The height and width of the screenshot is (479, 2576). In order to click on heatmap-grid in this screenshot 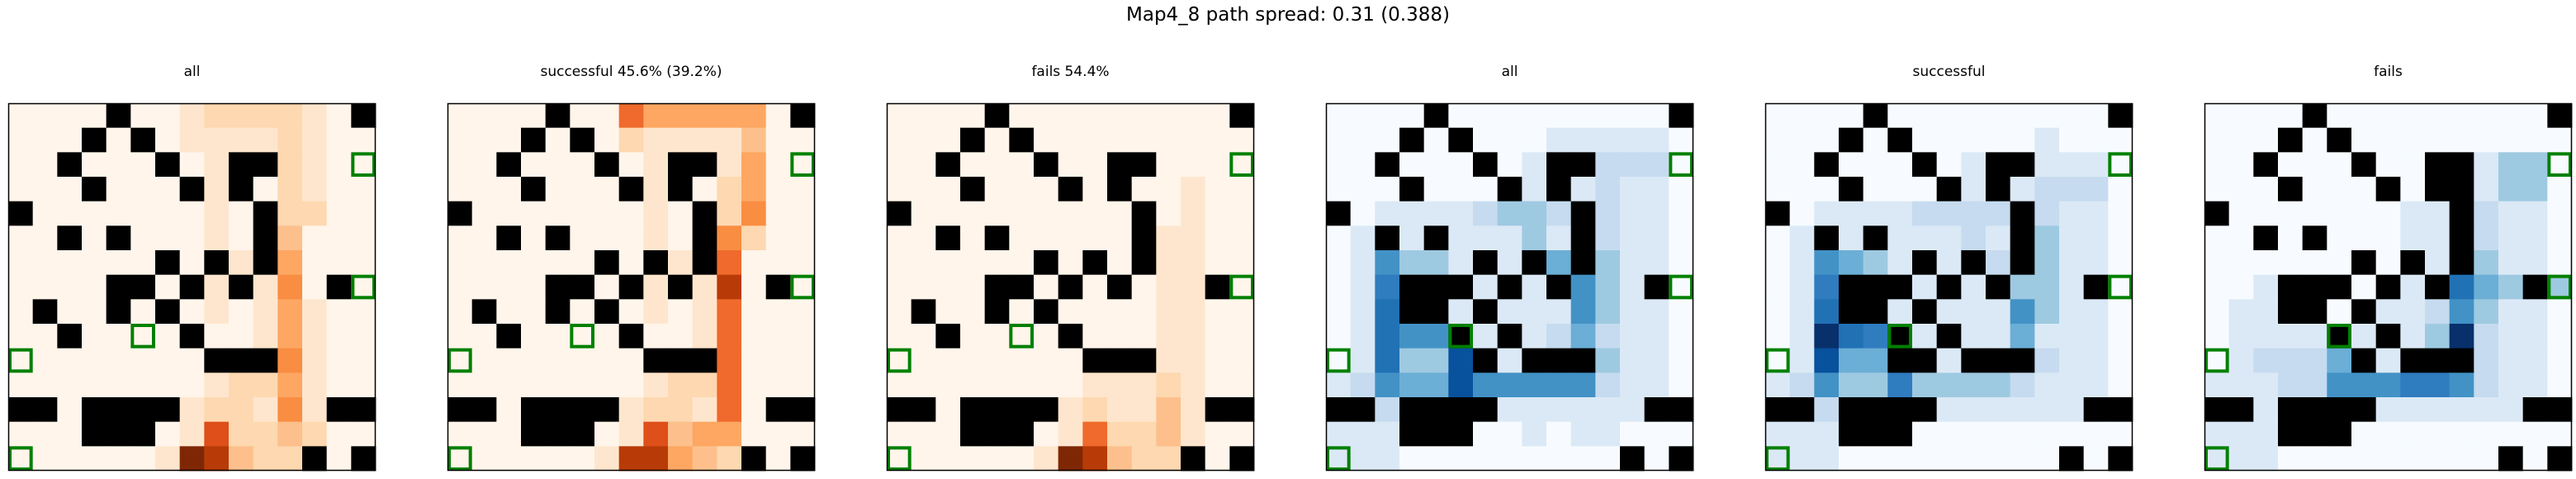, I will do `click(1509, 287)`.